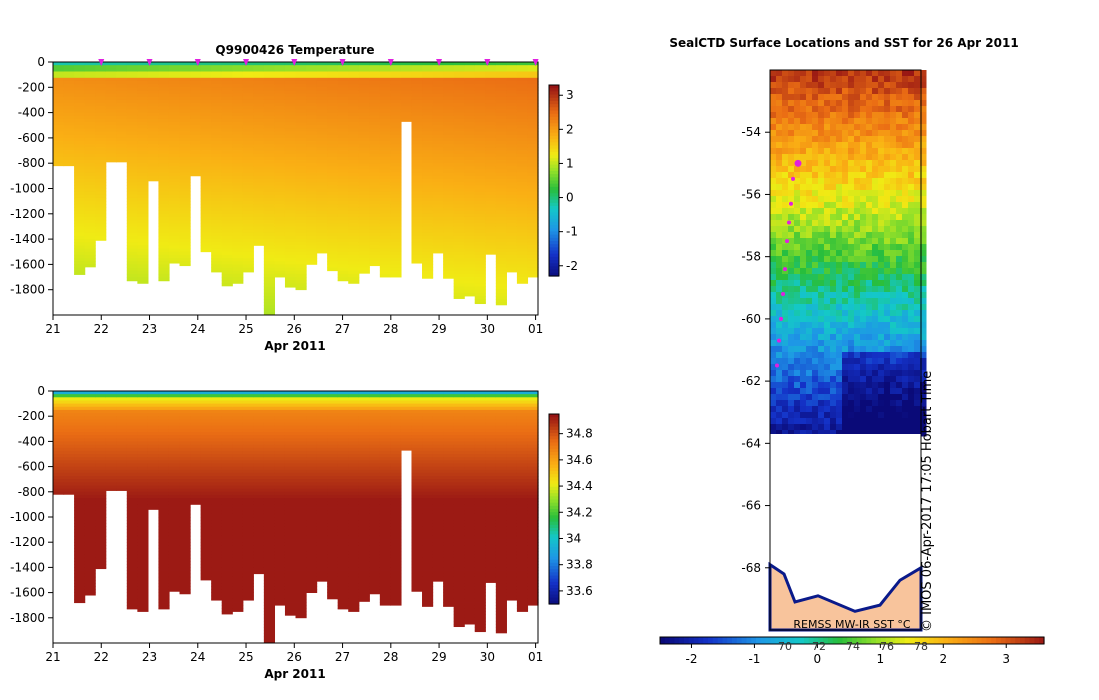 The width and height of the screenshot is (1099, 700). I want to click on x-tick-label: 25, so click(245, 329).